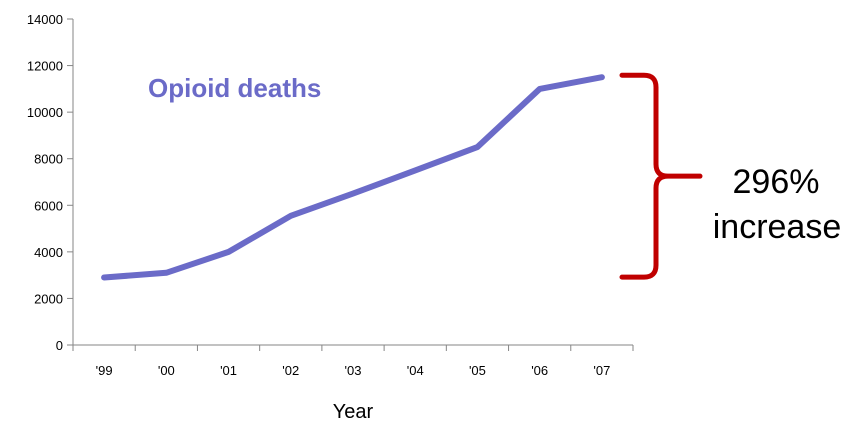 The width and height of the screenshot is (867, 422). What do you see at coordinates (48, 159) in the screenshot?
I see `y-tick-label: 8000` at bounding box center [48, 159].